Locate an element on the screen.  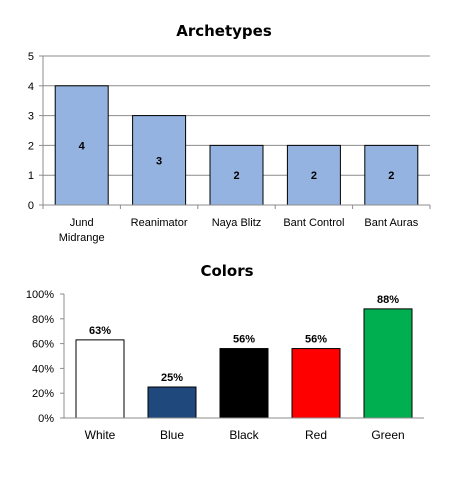
colors-y-tick-label: 60% is located at coordinates (43, 345).